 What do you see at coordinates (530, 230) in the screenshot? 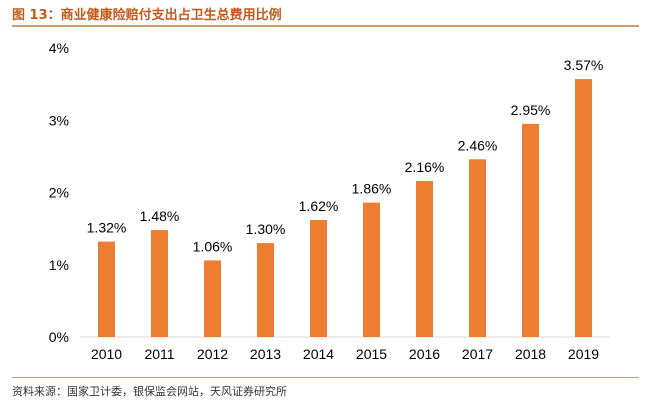
I see `bar-2018` at bounding box center [530, 230].